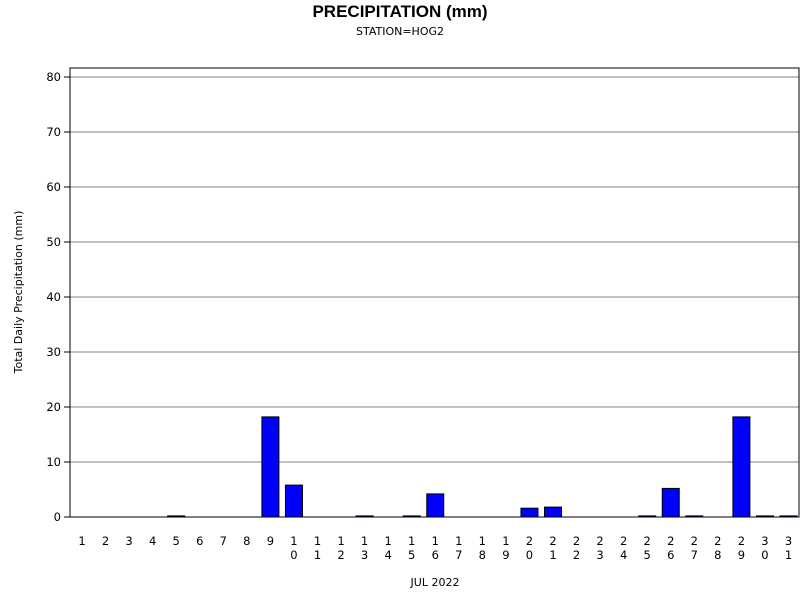 The height and width of the screenshot is (600, 800). Describe the element at coordinates (435, 582) in the screenshot. I see `x-axis-label: JUL 2022` at that location.